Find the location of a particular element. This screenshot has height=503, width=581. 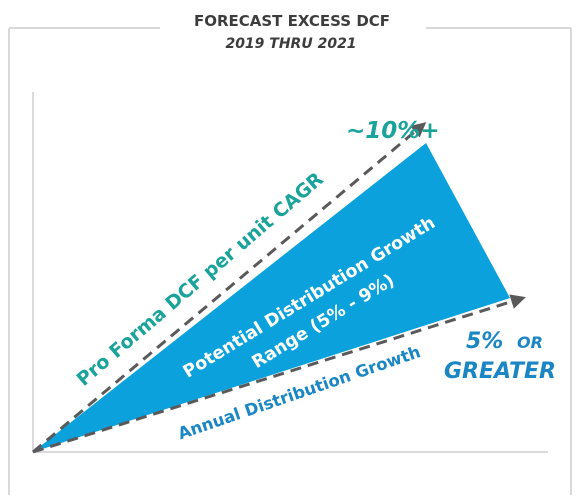

diagram-title: FORECAST EXCESS DCF is located at coordinates (292, 21).